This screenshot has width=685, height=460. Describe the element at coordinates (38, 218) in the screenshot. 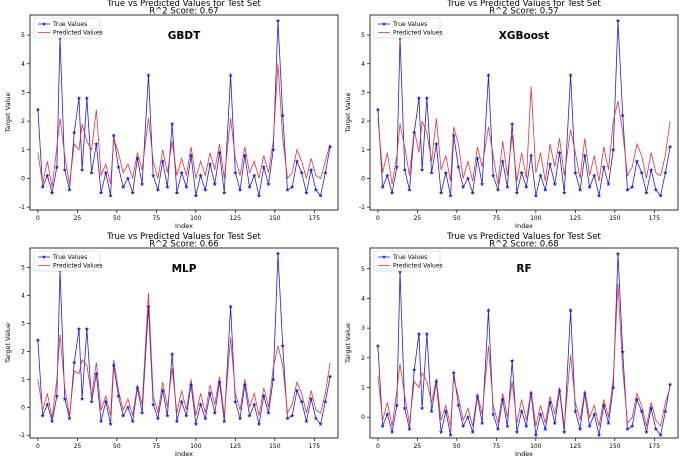

I see `x-tick-label: 0` at that location.